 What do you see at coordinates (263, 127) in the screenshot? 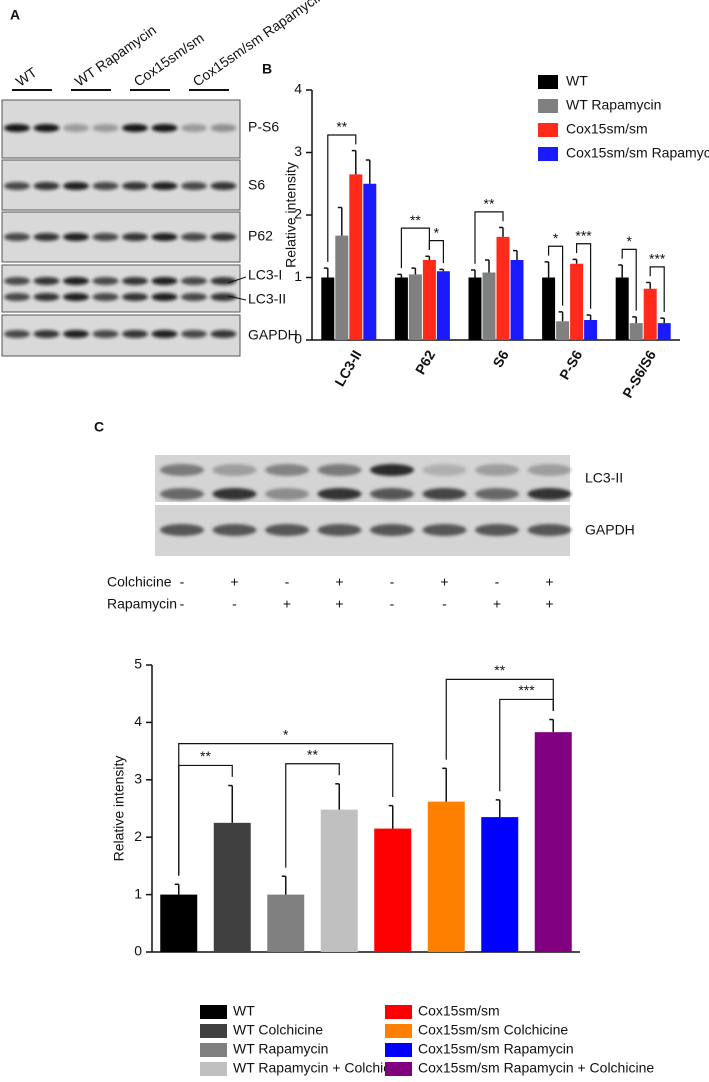
I see `blot-label: P-S6` at bounding box center [263, 127].